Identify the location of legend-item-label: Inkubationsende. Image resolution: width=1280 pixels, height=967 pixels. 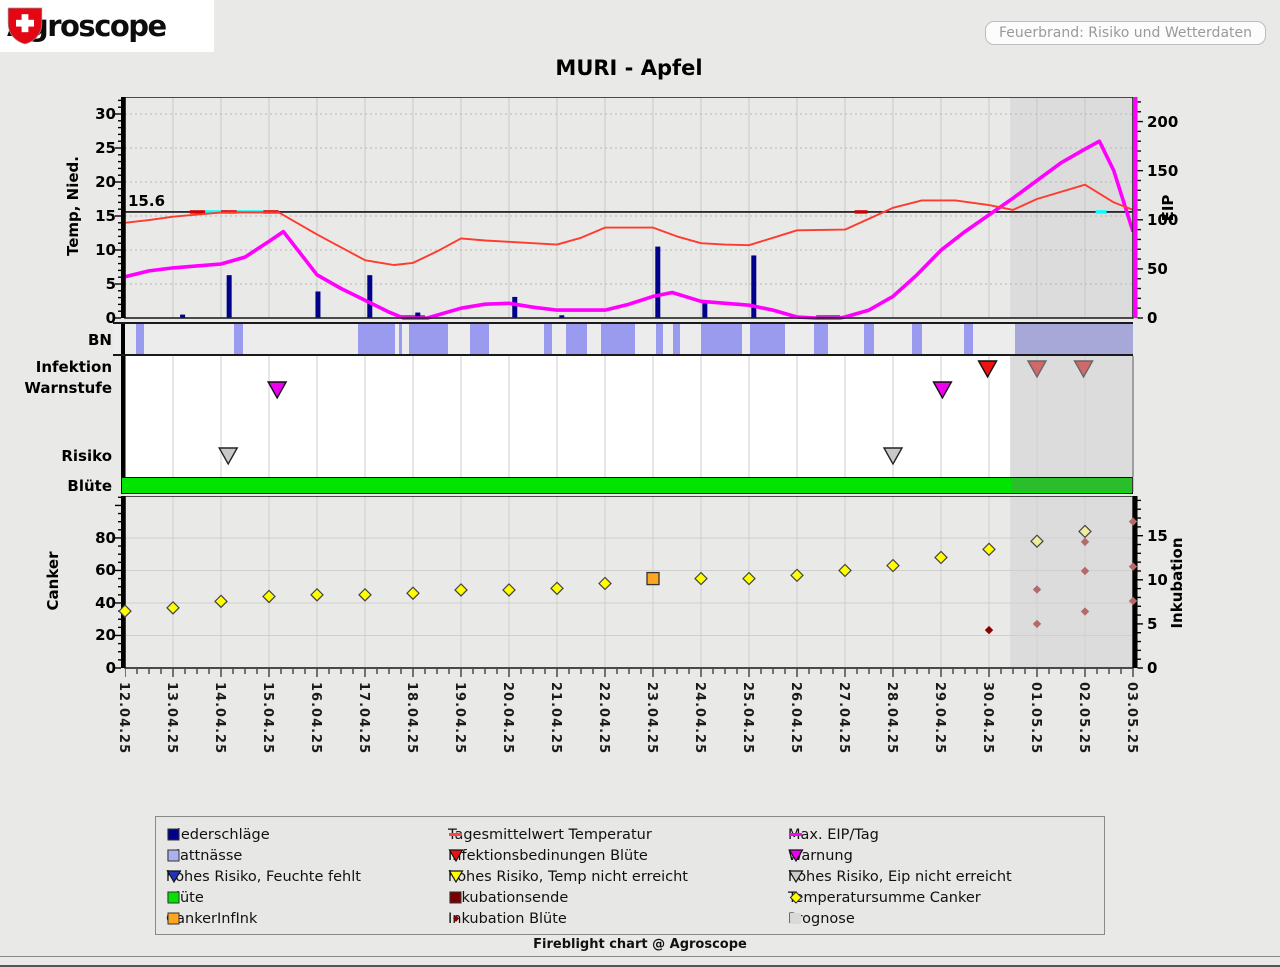
(508, 897).